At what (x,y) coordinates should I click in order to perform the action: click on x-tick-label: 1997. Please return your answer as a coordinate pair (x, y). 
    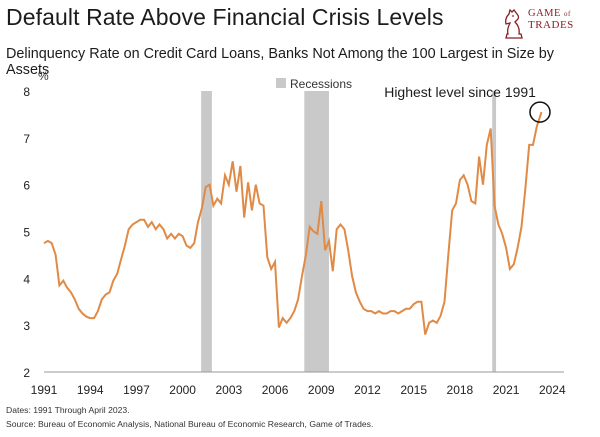
    Looking at the image, I should click on (136, 390).